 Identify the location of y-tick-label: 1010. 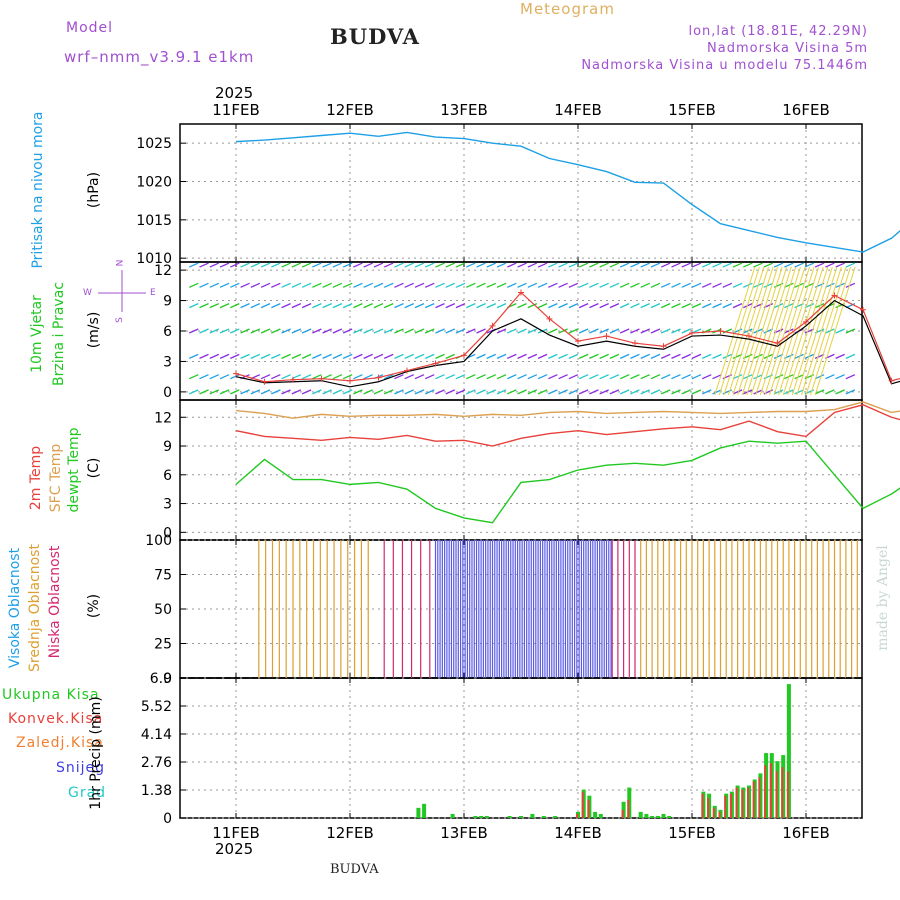
(154, 259).